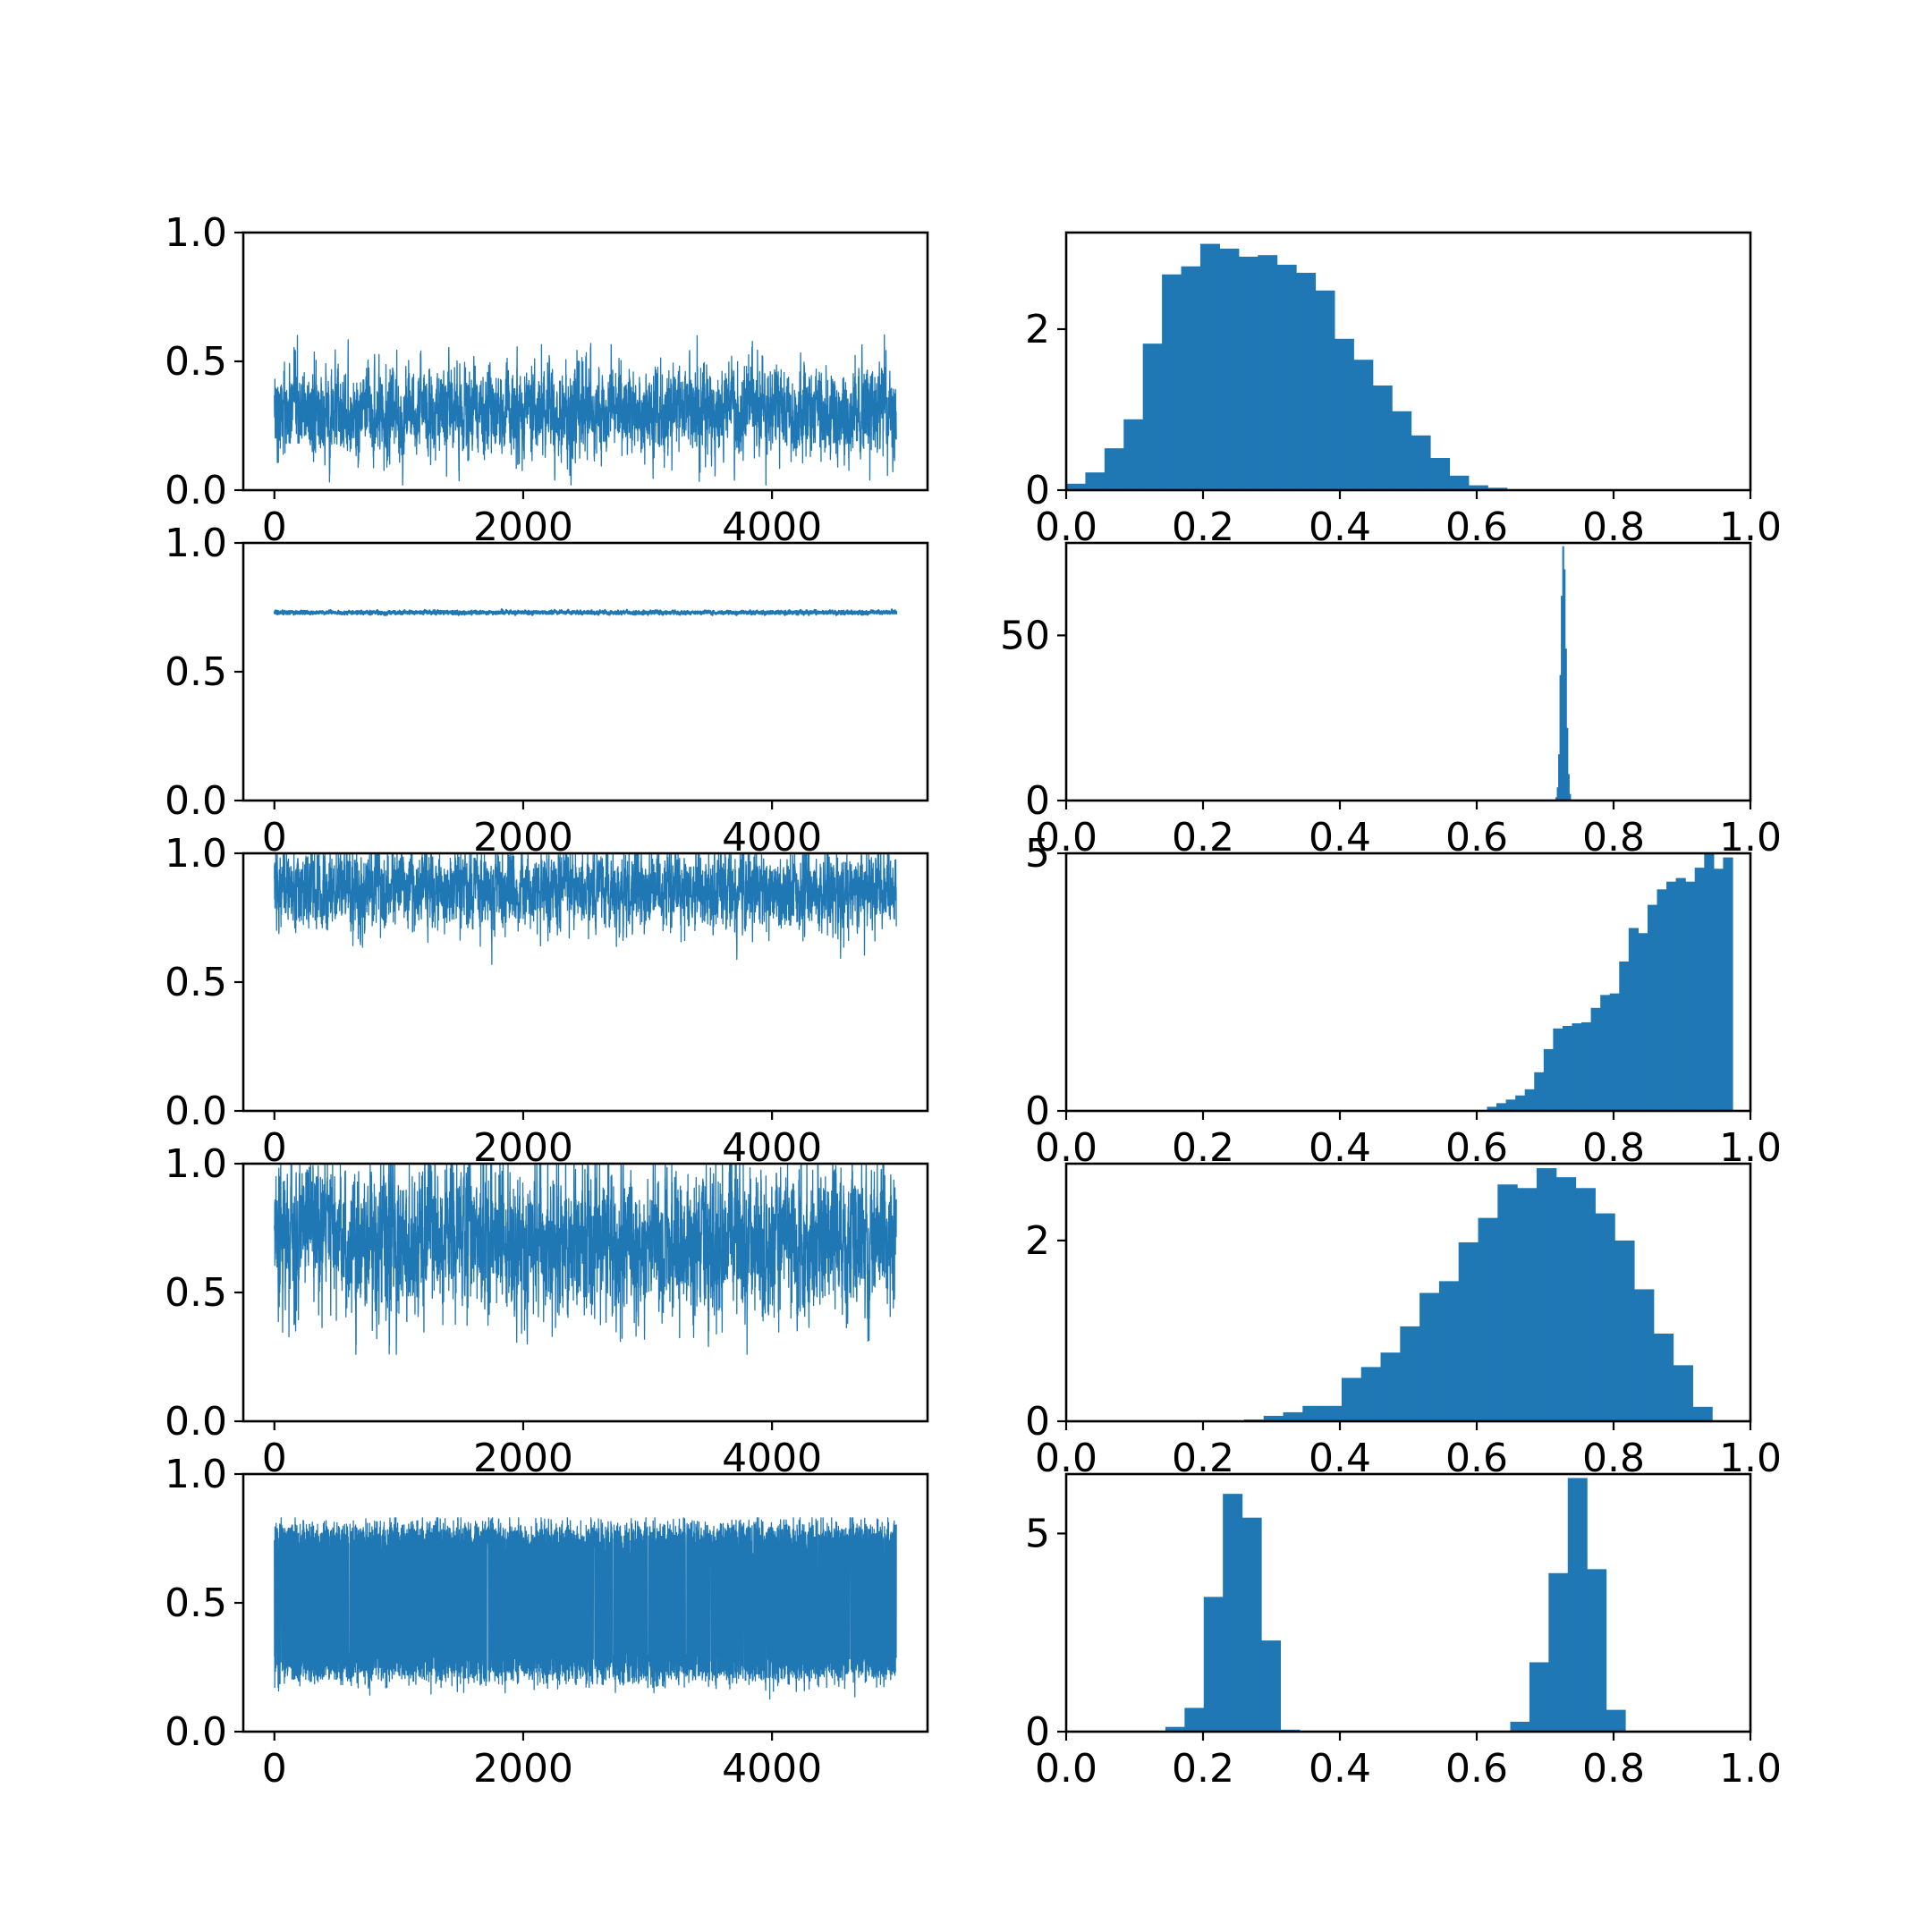 This screenshot has height=1932, width=1932. What do you see at coordinates (1340, 1769) in the screenshot?
I see `x-tick-label: 0.4` at bounding box center [1340, 1769].